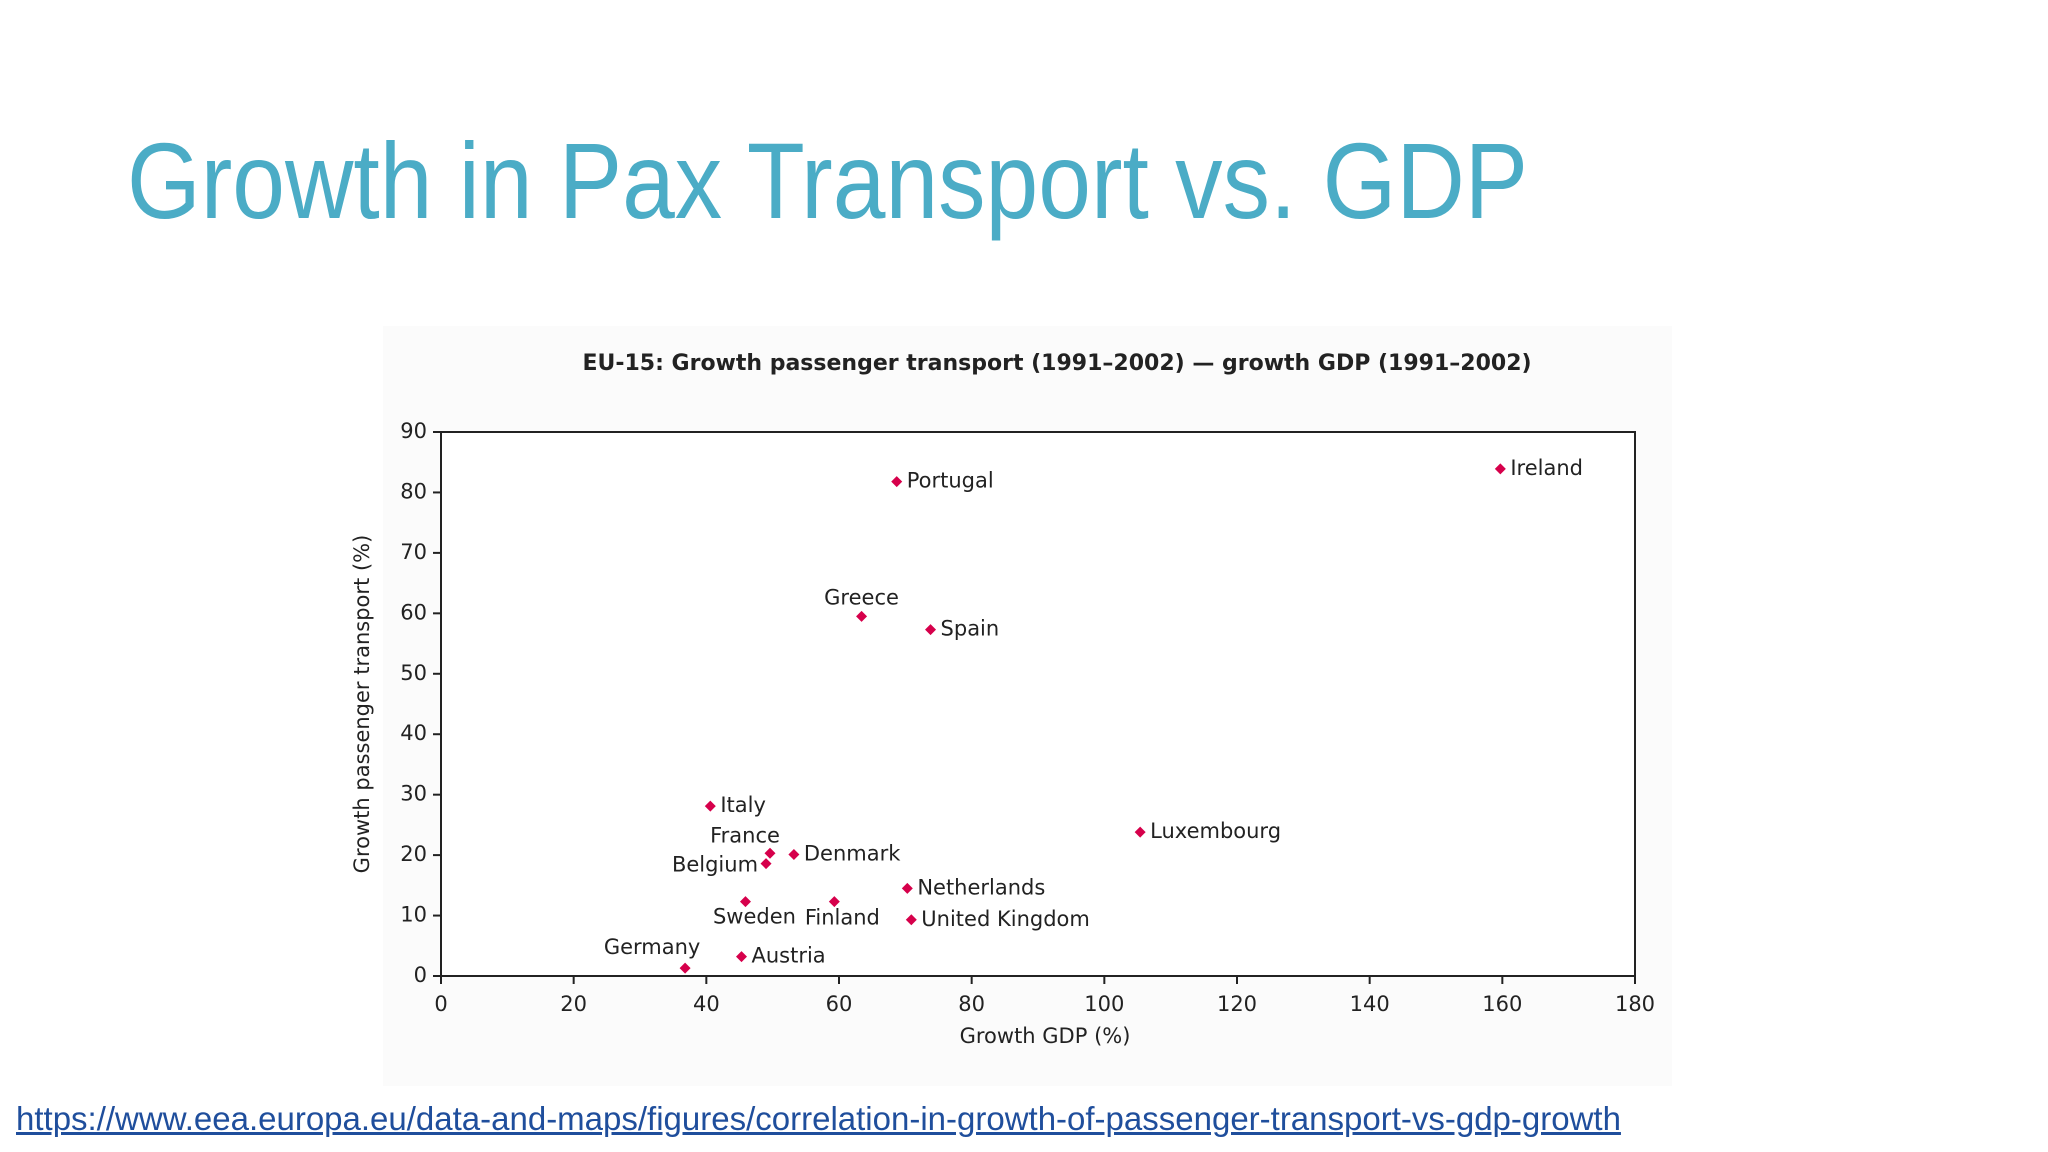 The height and width of the screenshot is (1152, 2048). What do you see at coordinates (839, 1004) in the screenshot?
I see `x-tick-label: 60` at bounding box center [839, 1004].